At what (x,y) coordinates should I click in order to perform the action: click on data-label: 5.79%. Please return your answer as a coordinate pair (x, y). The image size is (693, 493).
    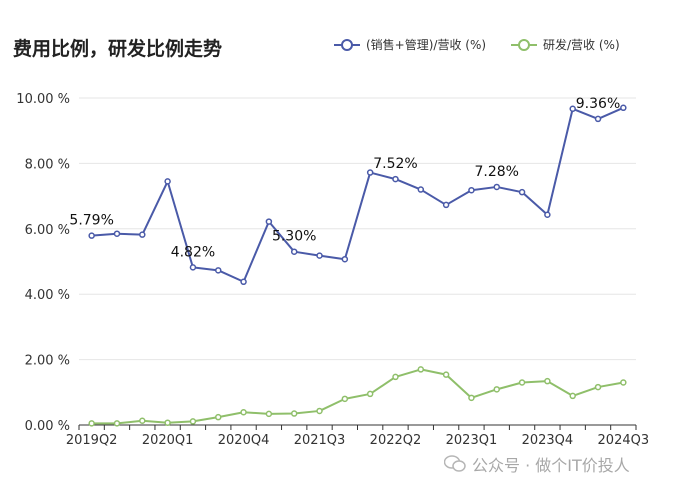
    Looking at the image, I should click on (91, 221).